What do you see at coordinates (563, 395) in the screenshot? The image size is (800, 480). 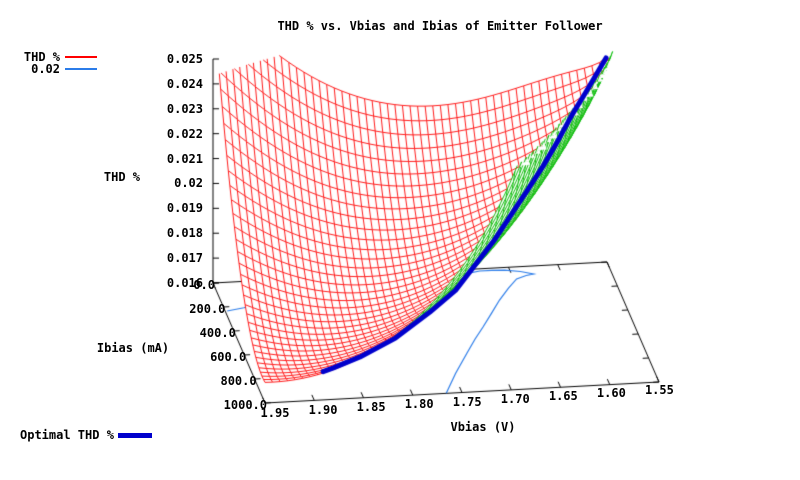 I see `x-tick-label: 1.65` at bounding box center [563, 395].